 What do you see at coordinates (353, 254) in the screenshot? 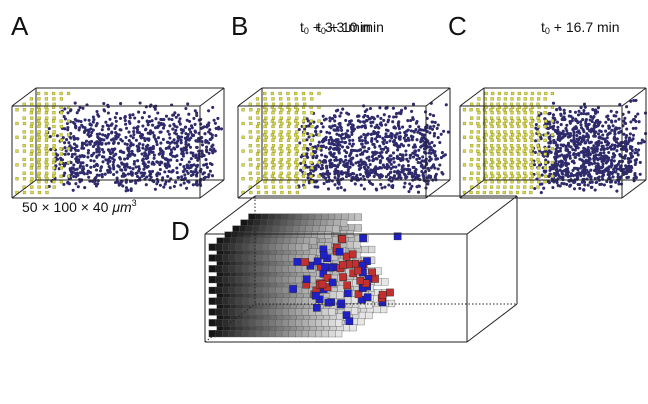
I see `marker-red` at bounding box center [353, 254].